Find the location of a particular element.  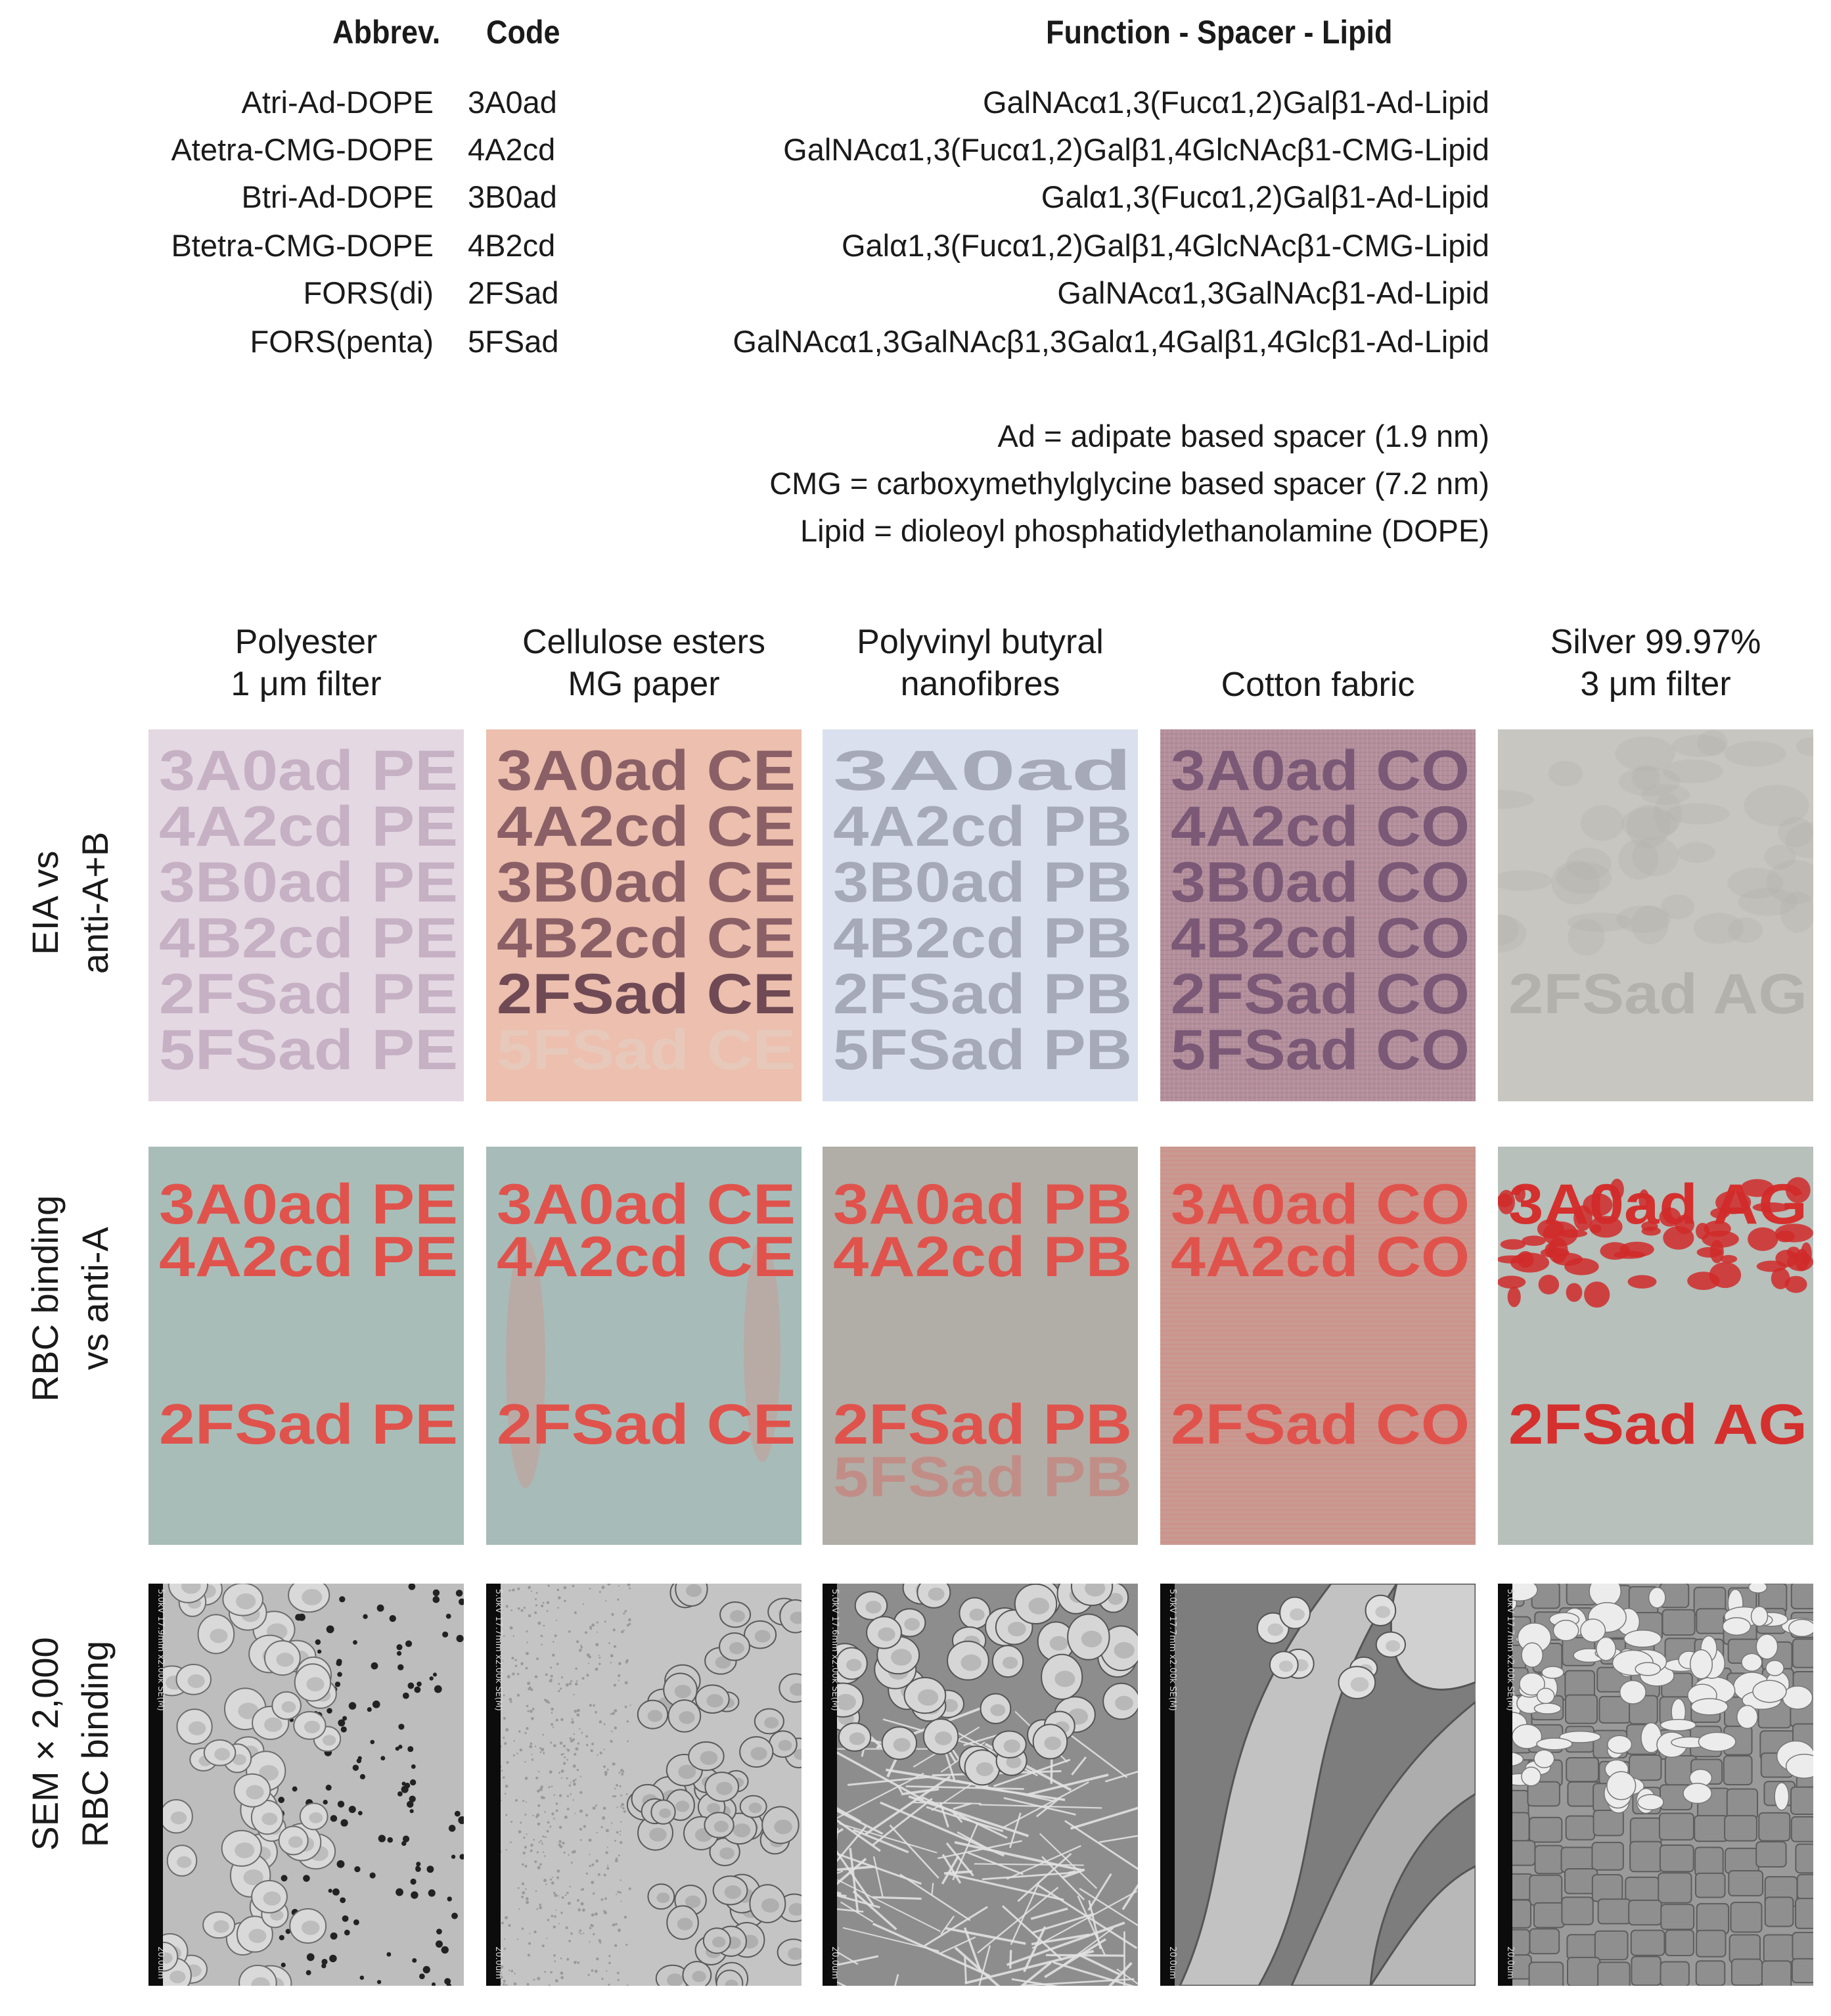

abbrev-cell: Btetra-CMG-DOPE is located at coordinates (302, 245).